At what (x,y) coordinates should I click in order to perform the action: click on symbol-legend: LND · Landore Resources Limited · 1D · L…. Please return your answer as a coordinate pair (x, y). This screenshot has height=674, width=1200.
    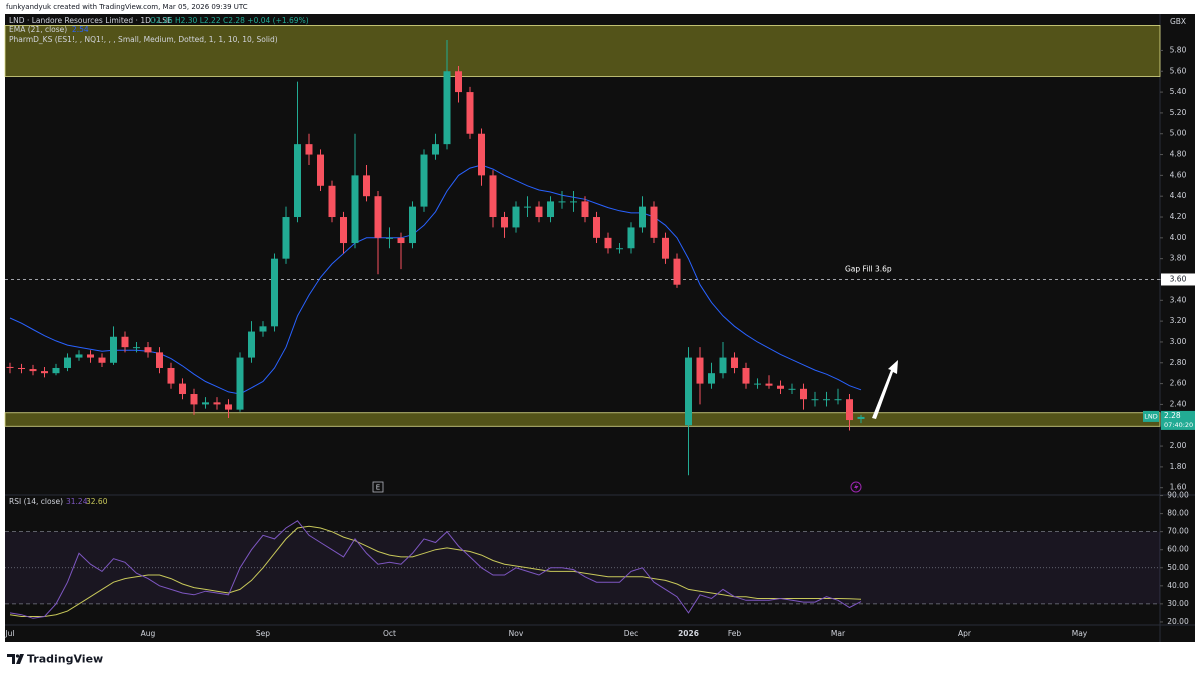
    Looking at the image, I should click on (90, 20).